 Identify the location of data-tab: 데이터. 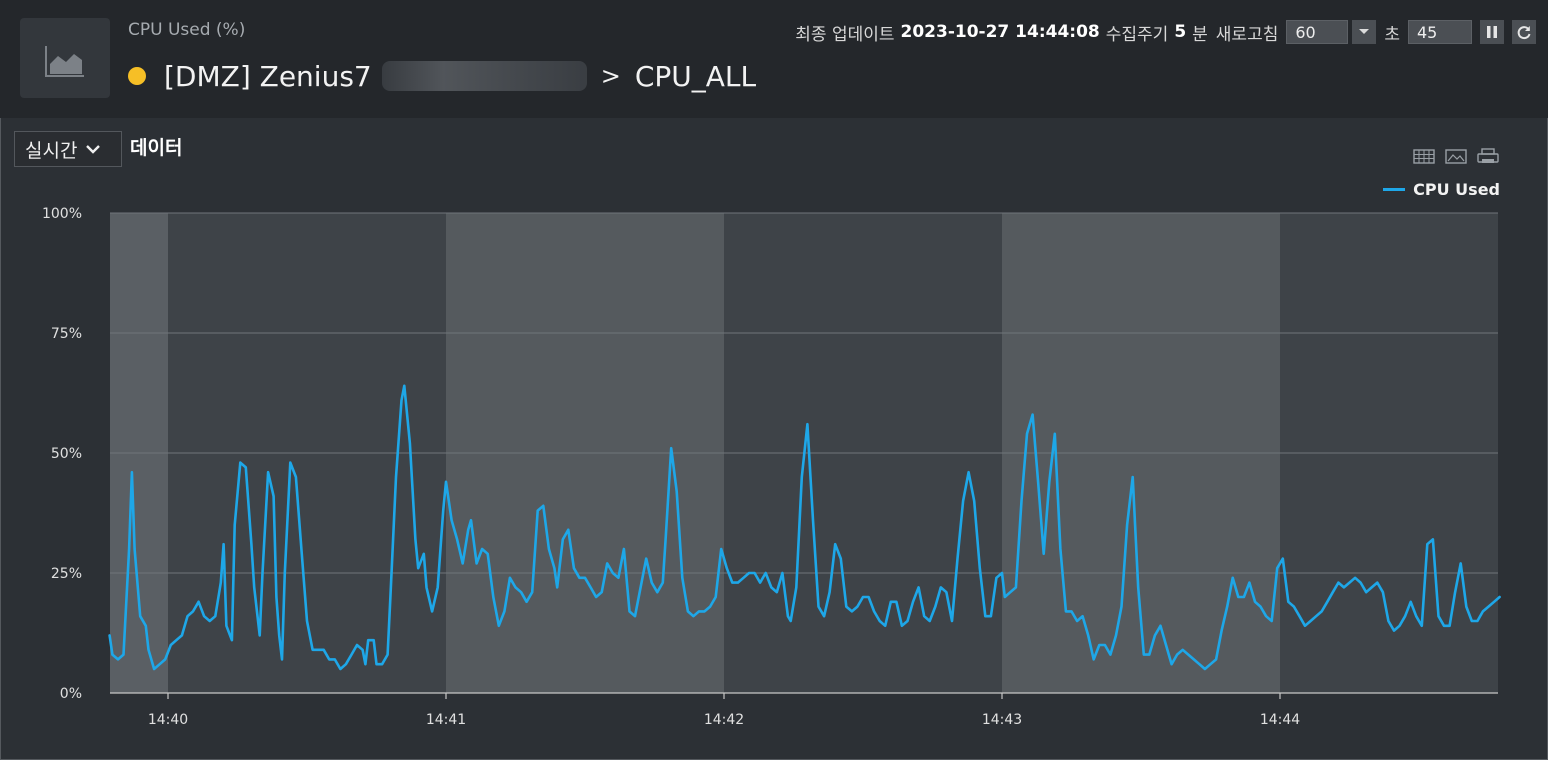
(156, 147).